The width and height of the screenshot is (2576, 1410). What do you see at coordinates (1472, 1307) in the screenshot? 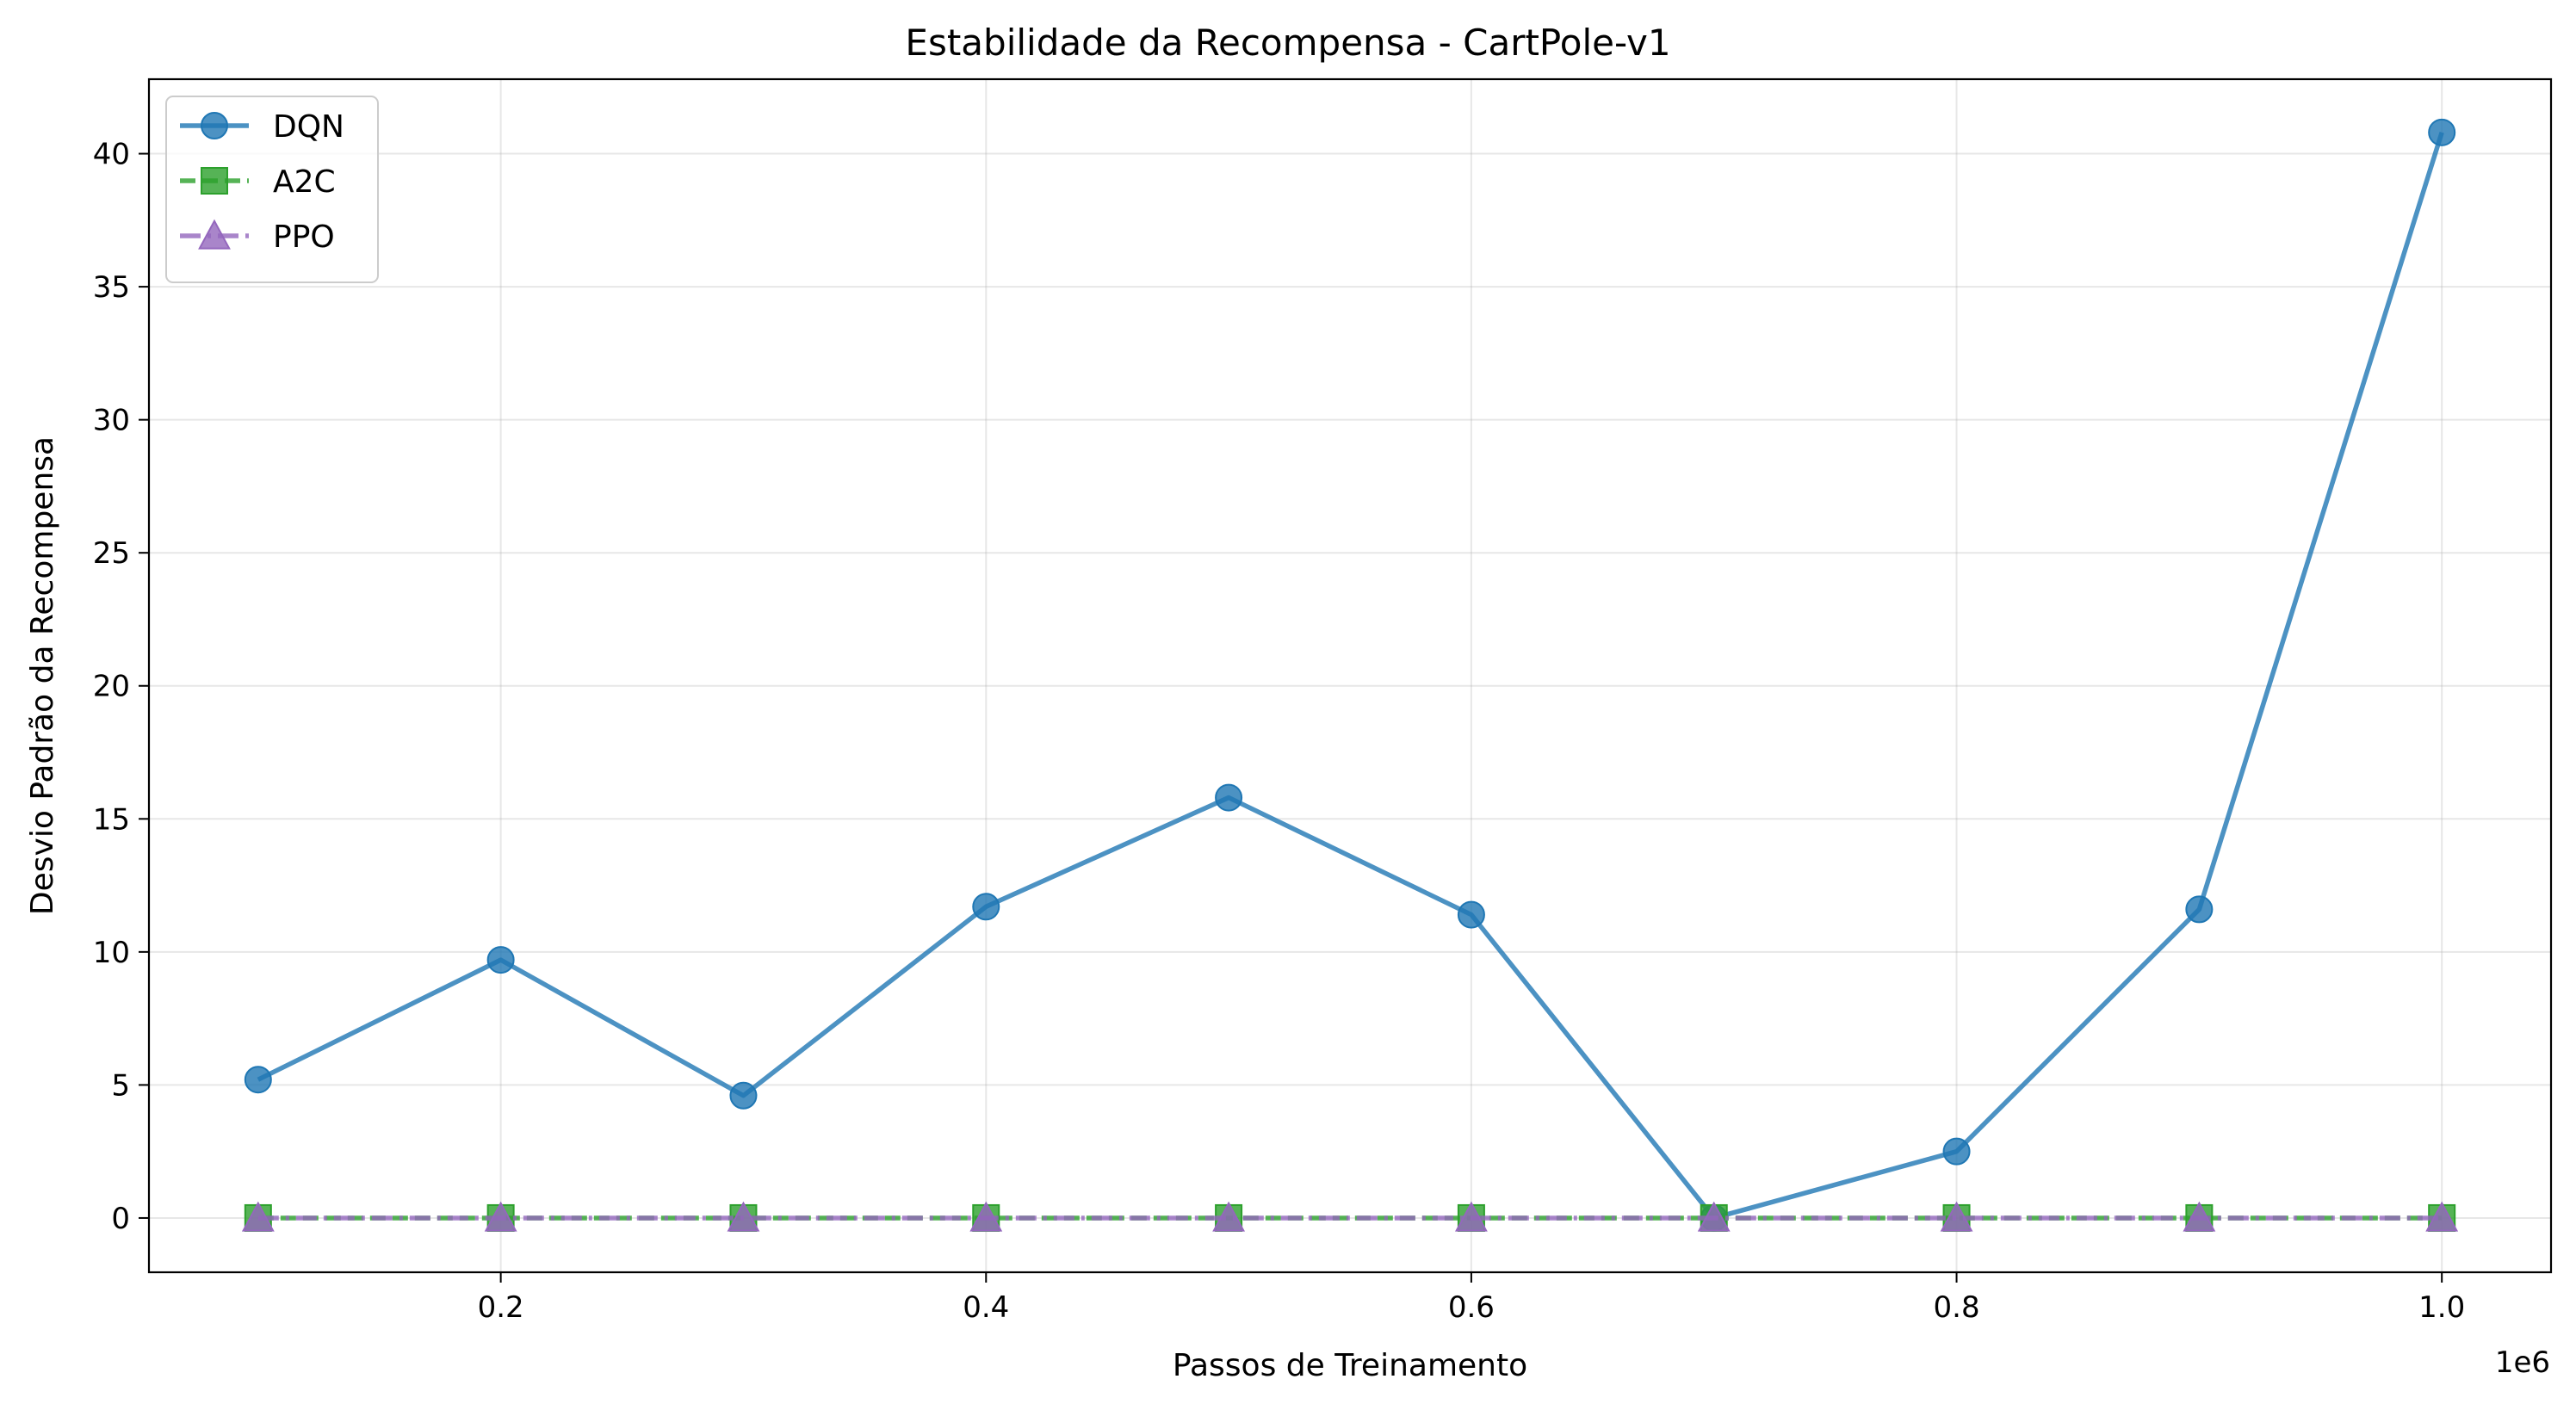
I see `x-tick-label: 0.6` at bounding box center [1472, 1307].